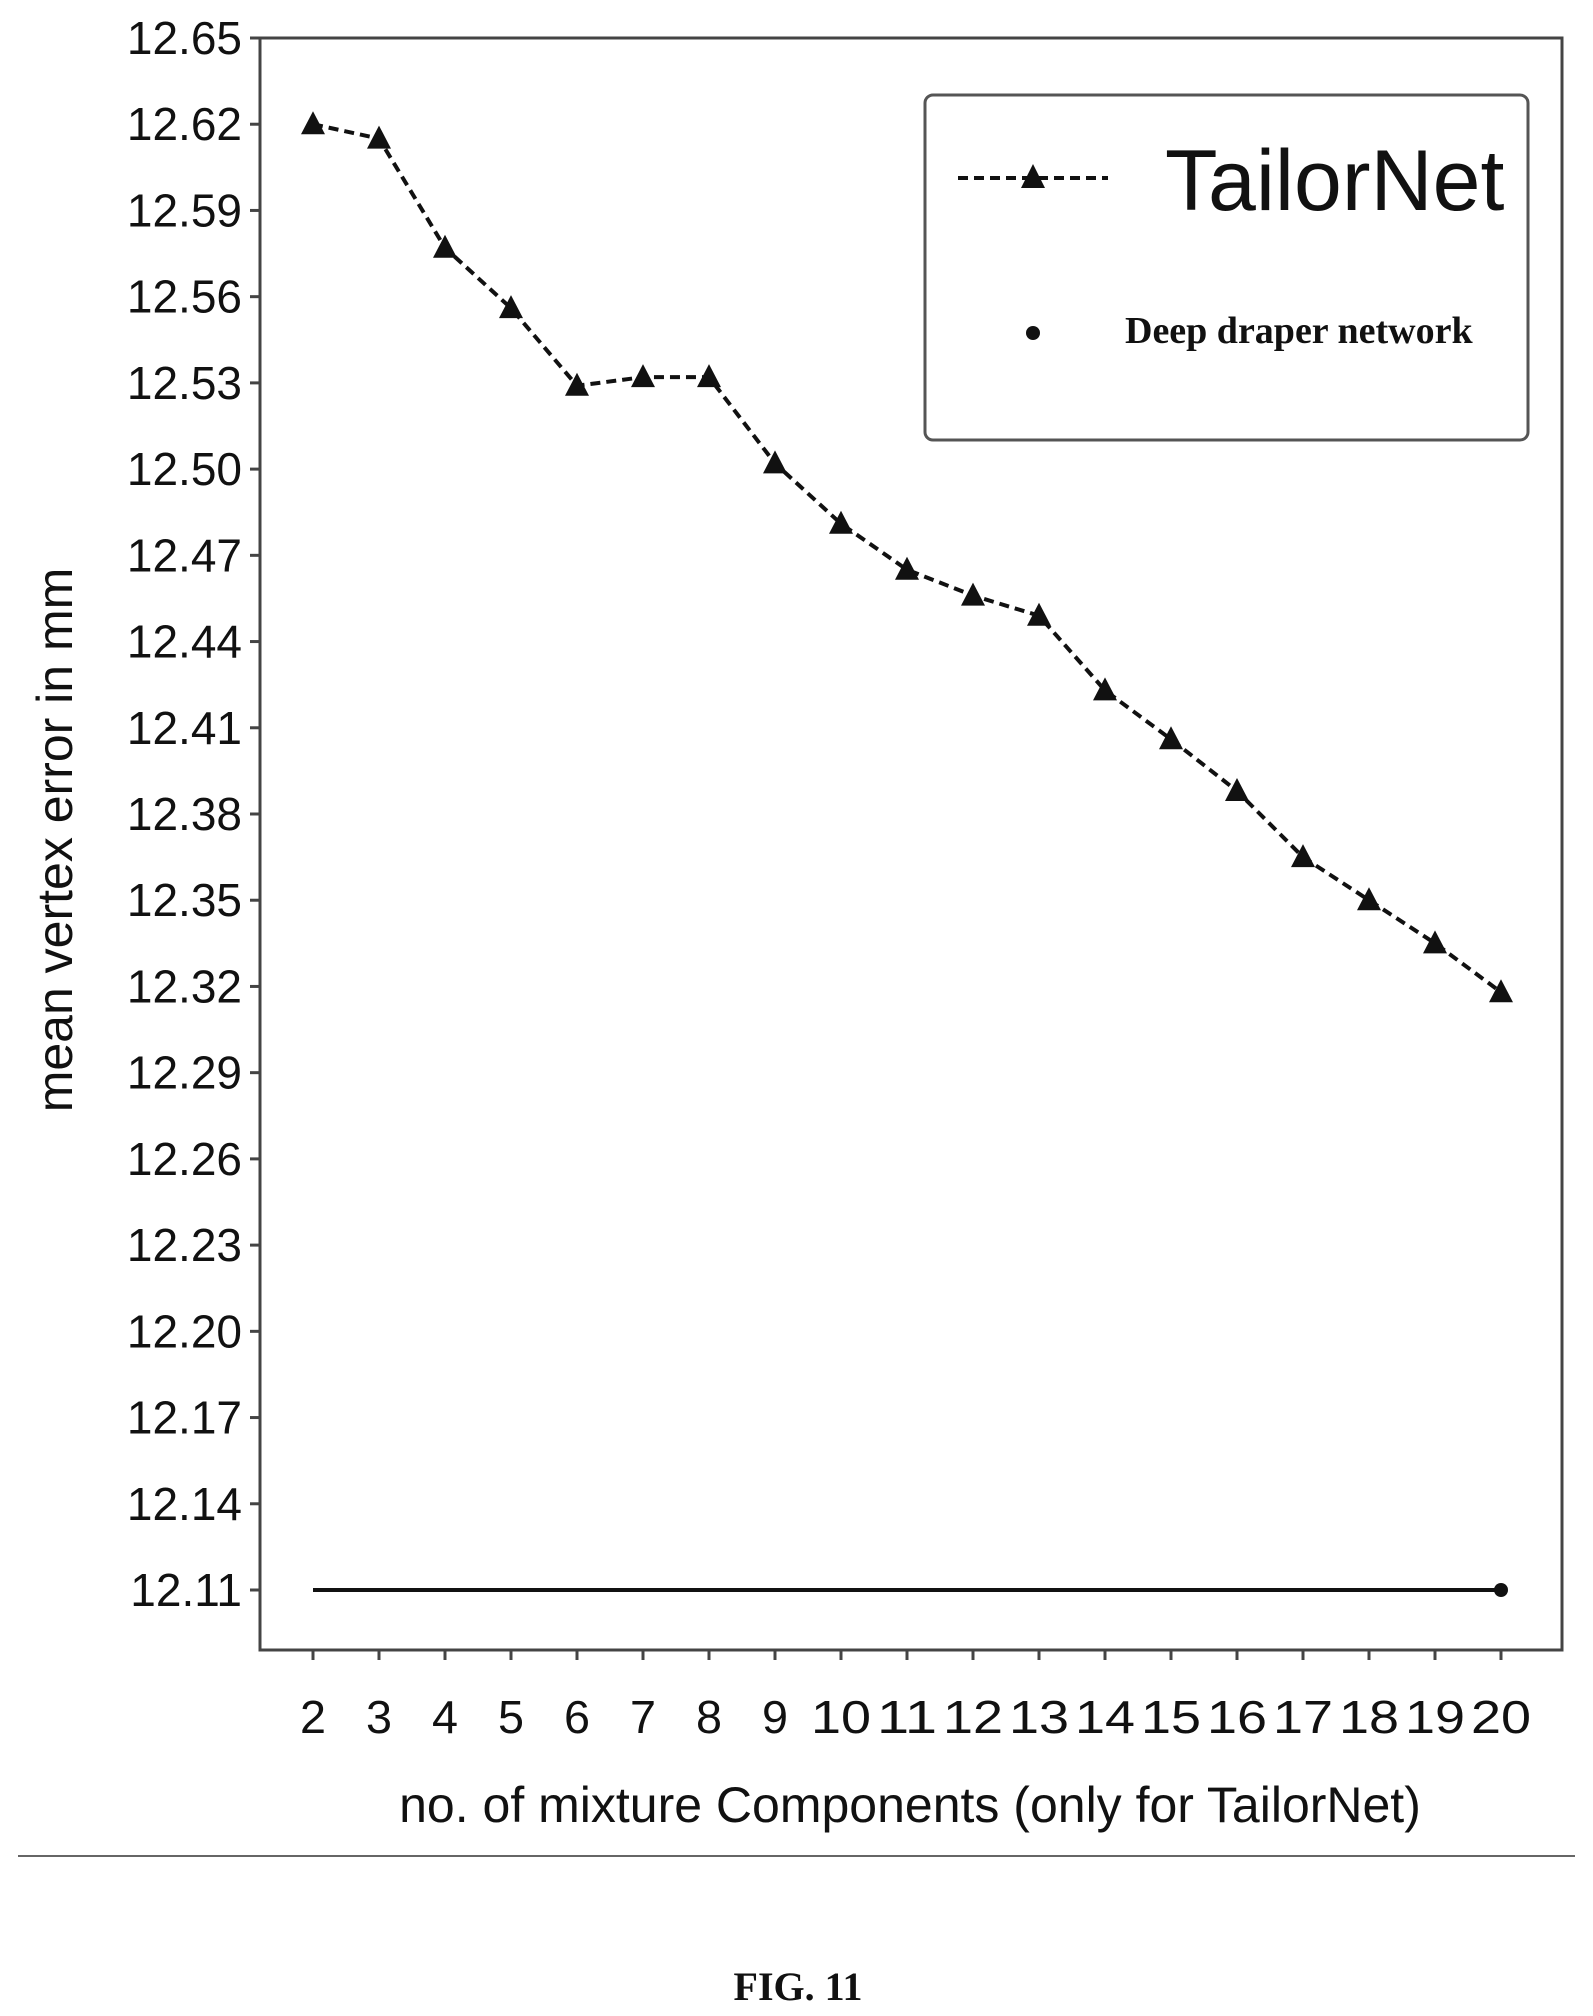 The height and width of the screenshot is (2016, 1593). Describe the element at coordinates (184, 469) in the screenshot. I see `y-tick-label: 12.50` at that location.